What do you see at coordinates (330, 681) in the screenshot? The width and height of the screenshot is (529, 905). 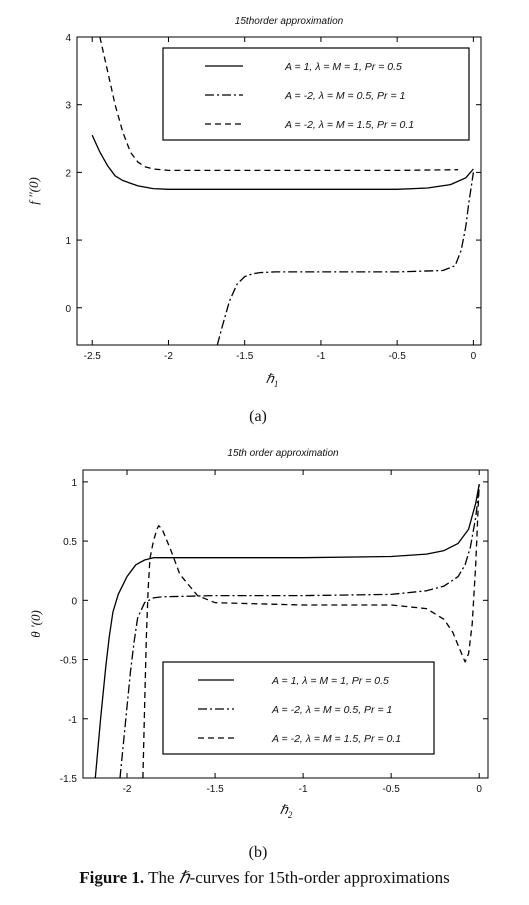 I see `legend-entry-b-0: A = 1, λ = M = 1, Pr = 0.5` at bounding box center [330, 681].